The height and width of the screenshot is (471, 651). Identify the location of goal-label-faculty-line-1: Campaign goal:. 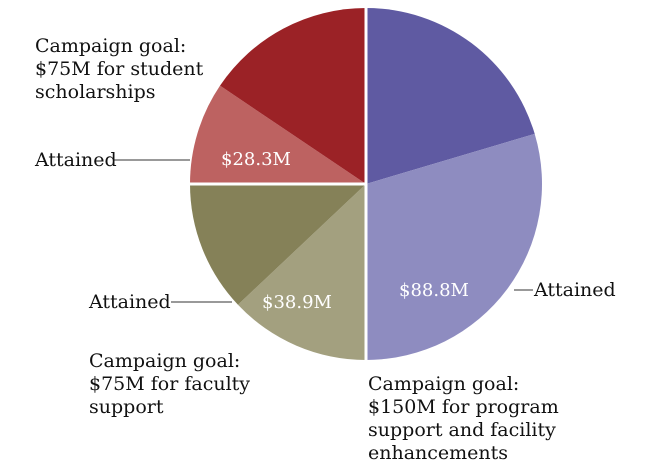
(164, 361).